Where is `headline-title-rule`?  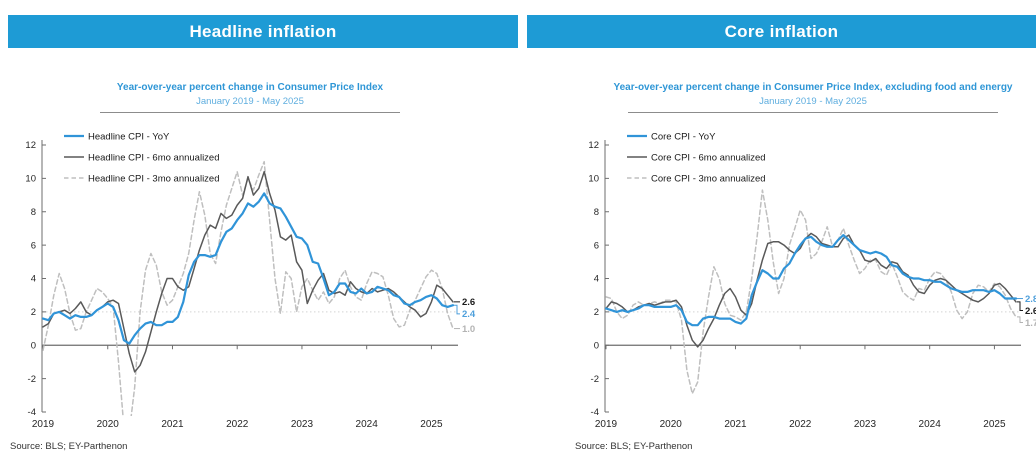
headline-title-rule is located at coordinates (250, 112).